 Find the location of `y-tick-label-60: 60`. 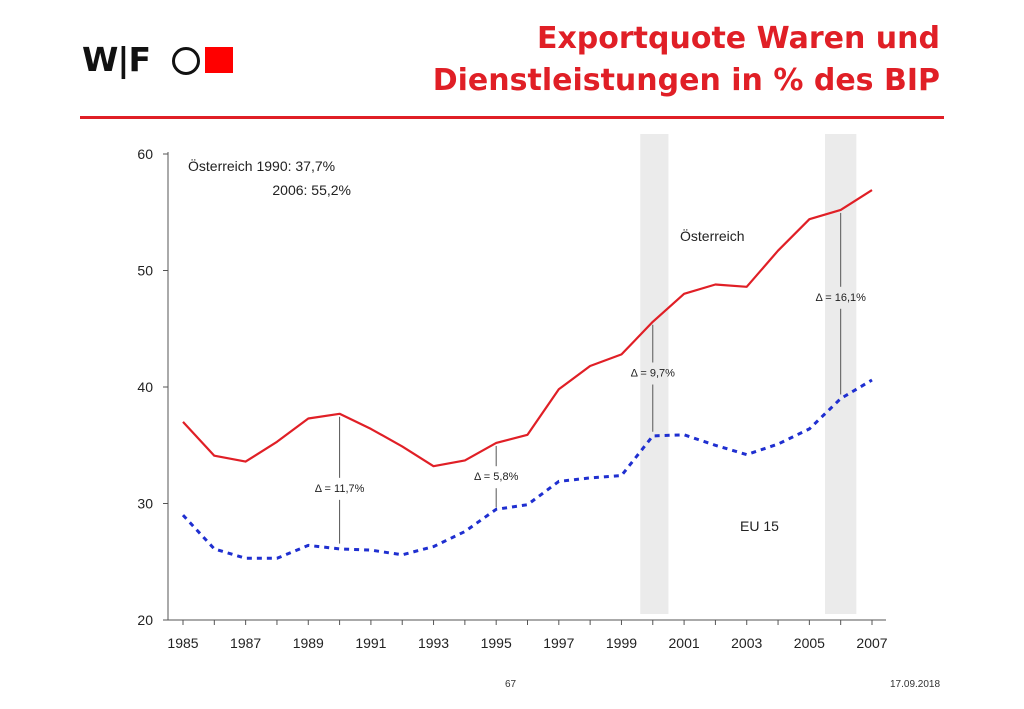

y-tick-label-60: 60 is located at coordinates (145, 154).